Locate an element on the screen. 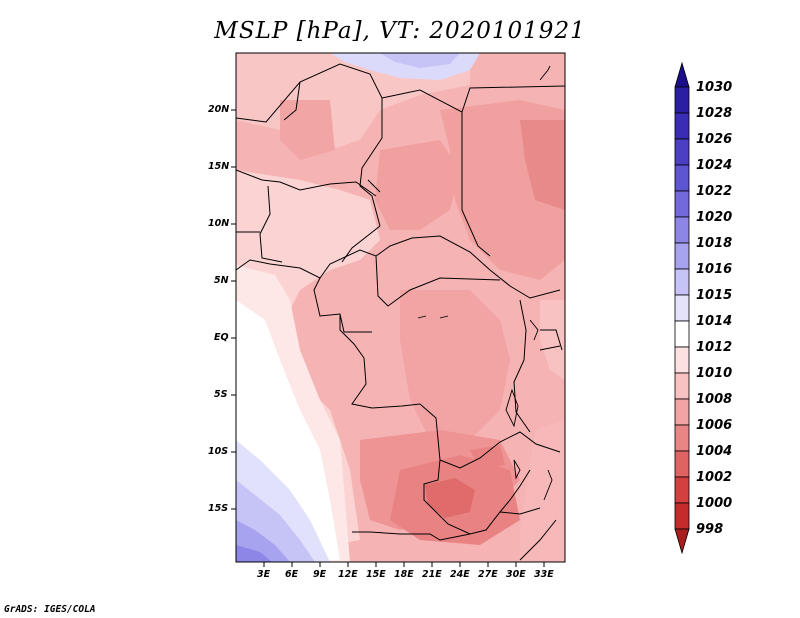  lat-label: 15N is located at coordinates (219, 166).